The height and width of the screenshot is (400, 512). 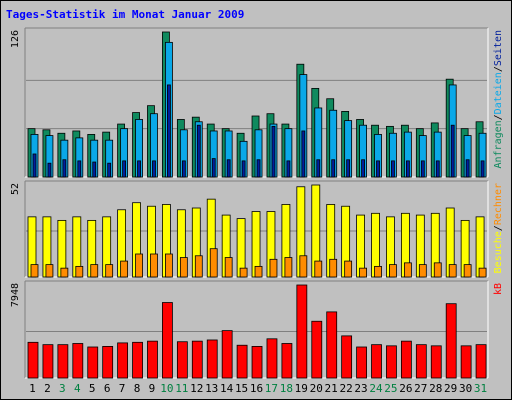 I want to click on day-label-7: 7, so click(x=122, y=388).